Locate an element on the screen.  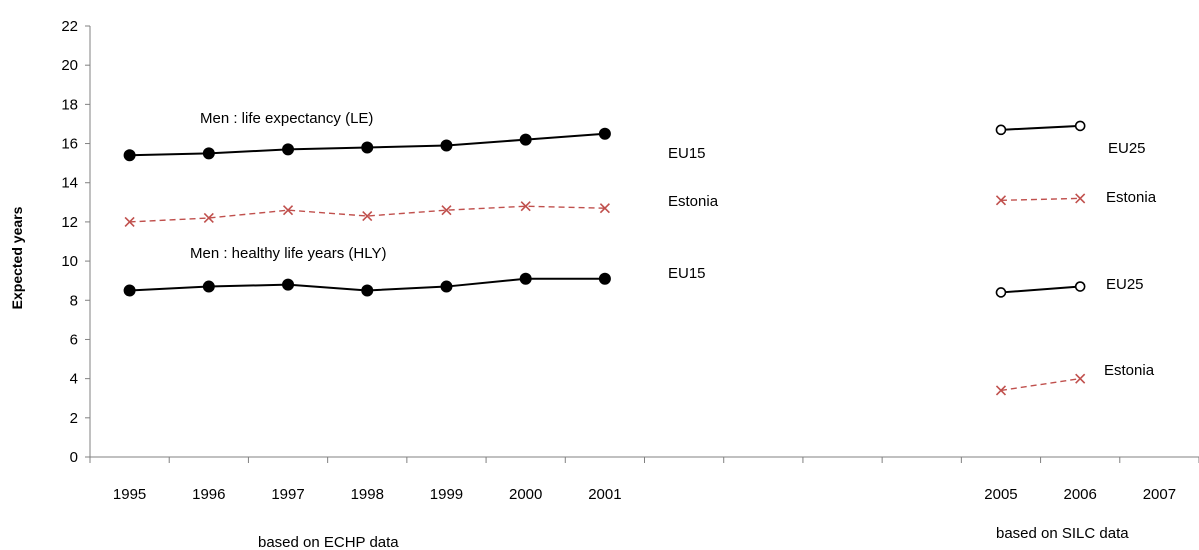
data-point-eu15-echp-hly-1998 is located at coordinates (367, 290).